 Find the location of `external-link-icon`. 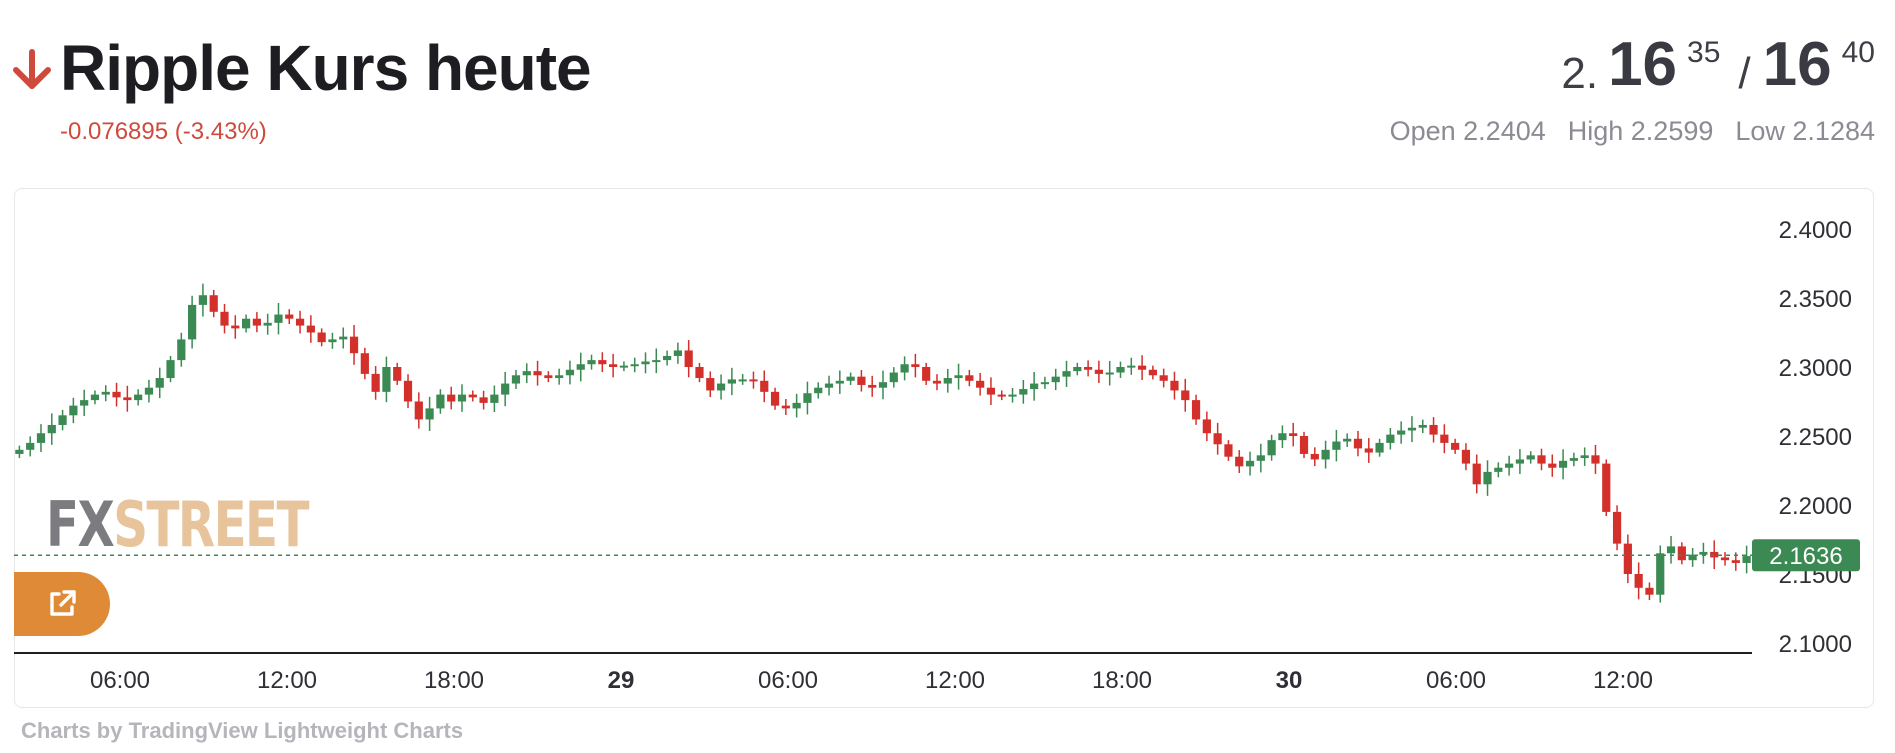

external-link-icon is located at coordinates (63, 603).